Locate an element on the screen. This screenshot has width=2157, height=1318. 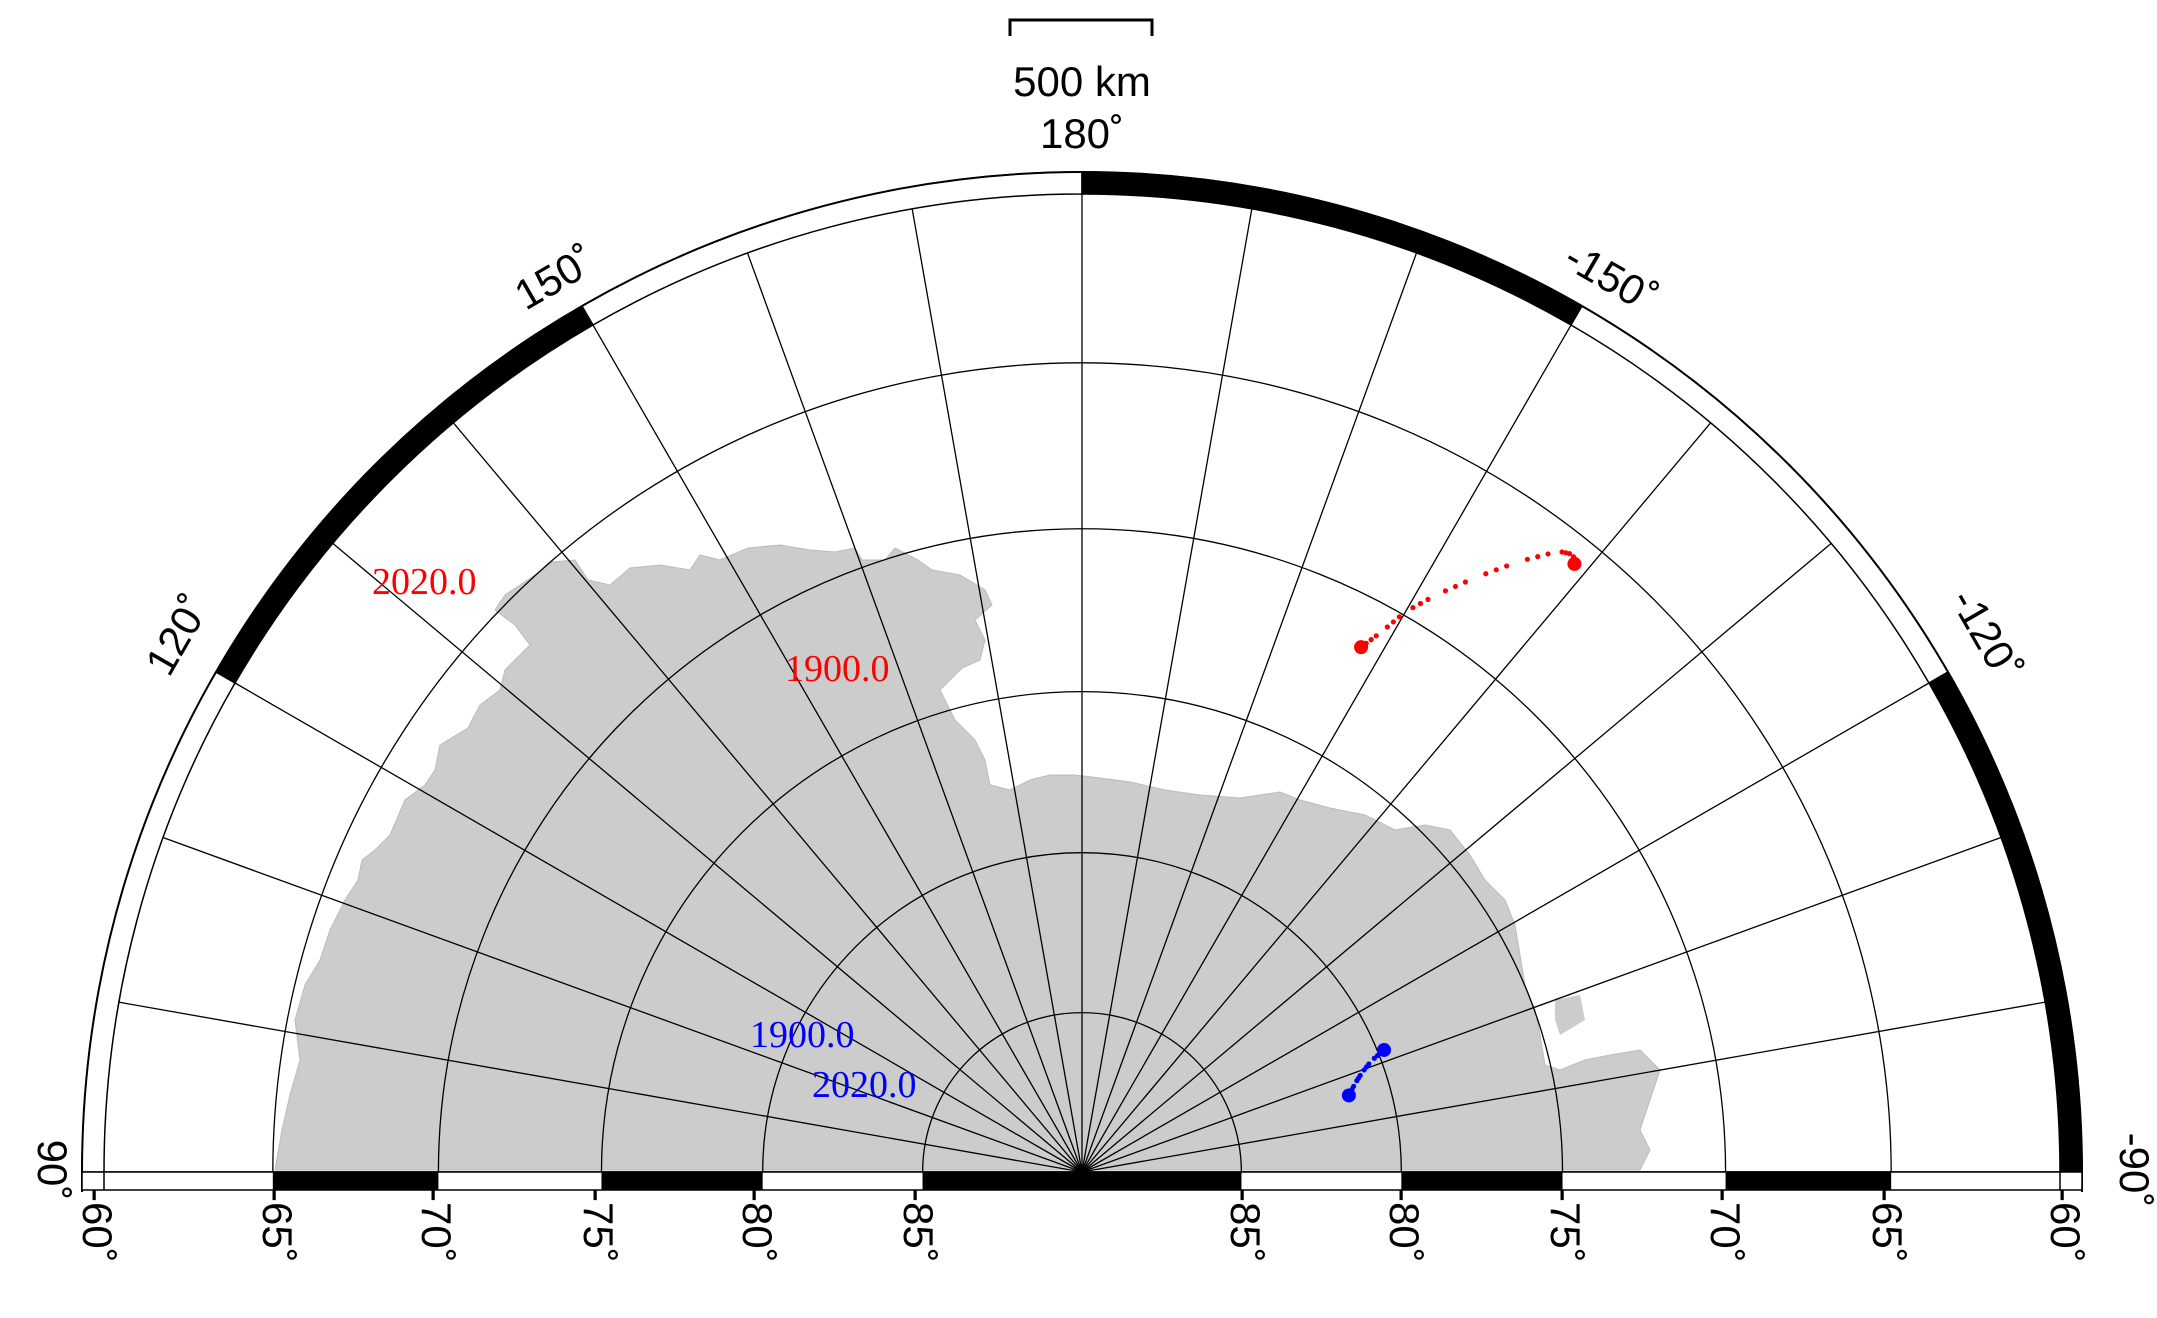
lon-label-180: 180˚ is located at coordinates (1082, 133).